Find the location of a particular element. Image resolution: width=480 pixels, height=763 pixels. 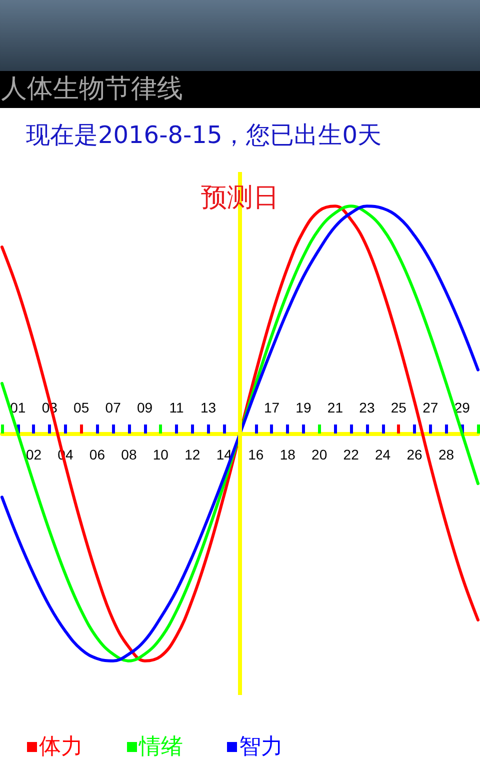

x2-tick-label: 23 is located at coordinates (367, 408).